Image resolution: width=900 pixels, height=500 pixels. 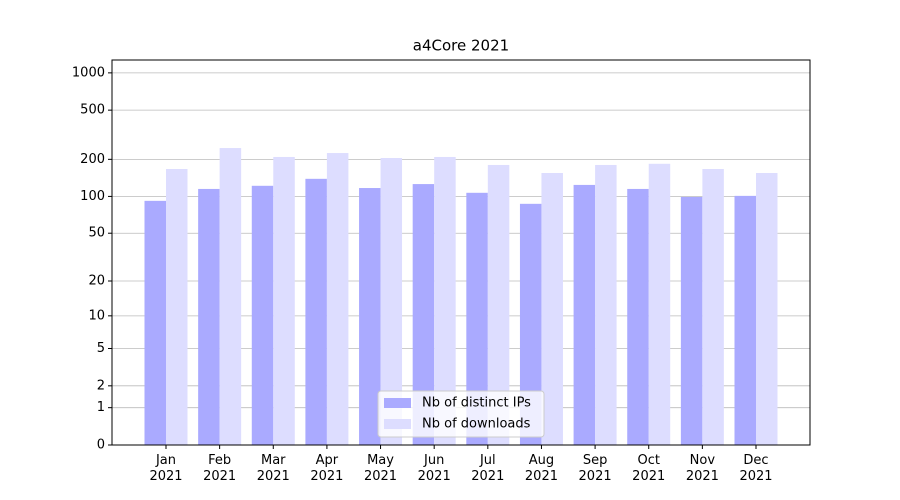 I want to click on x-tick-label: Feb 2021, so click(x=220, y=468).